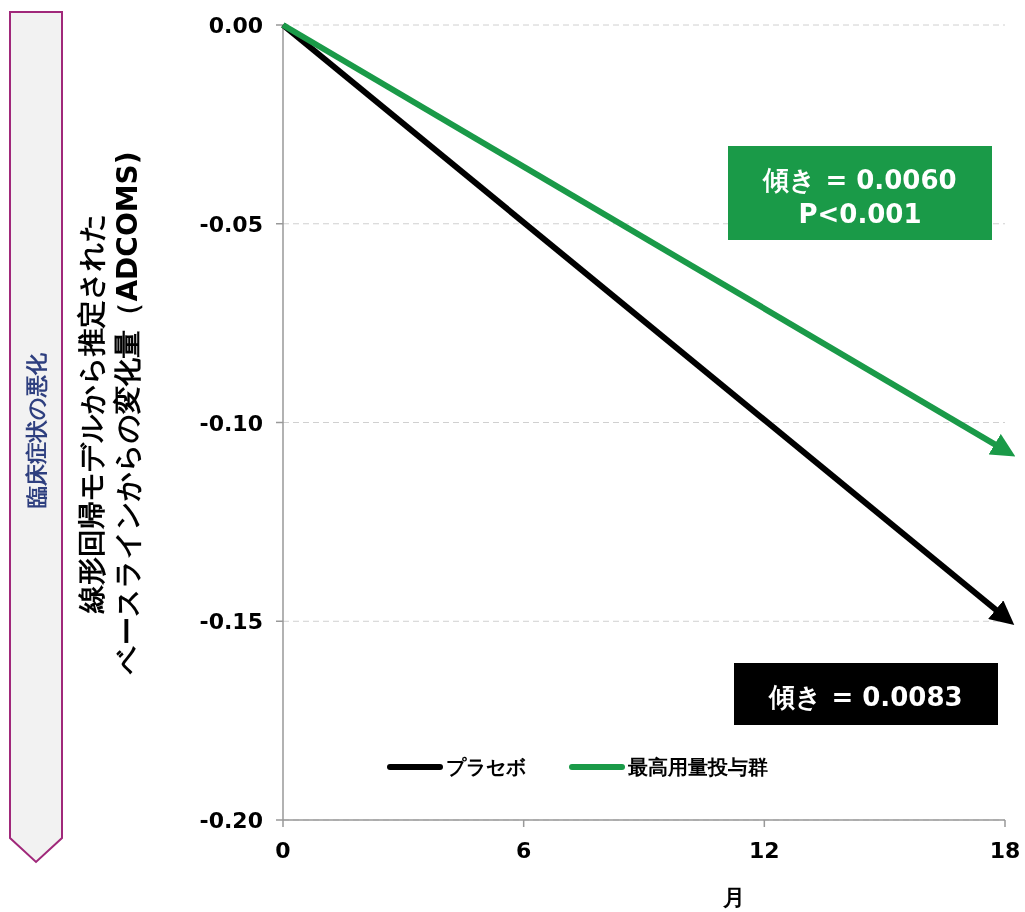 The width and height of the screenshot is (1025, 912). What do you see at coordinates (697, 767) in the screenshot?
I see `legend-label: 最高用量投与群` at bounding box center [697, 767].